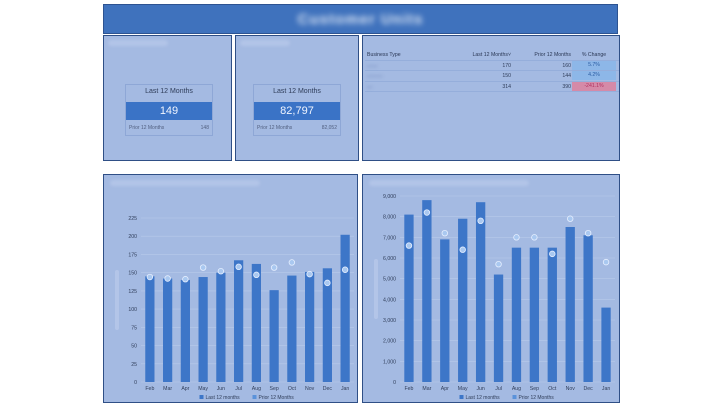 The width and height of the screenshot is (720, 405). Describe the element at coordinates (384, 55) in the screenshot. I see `column-header-business-type: Business Type` at that location.